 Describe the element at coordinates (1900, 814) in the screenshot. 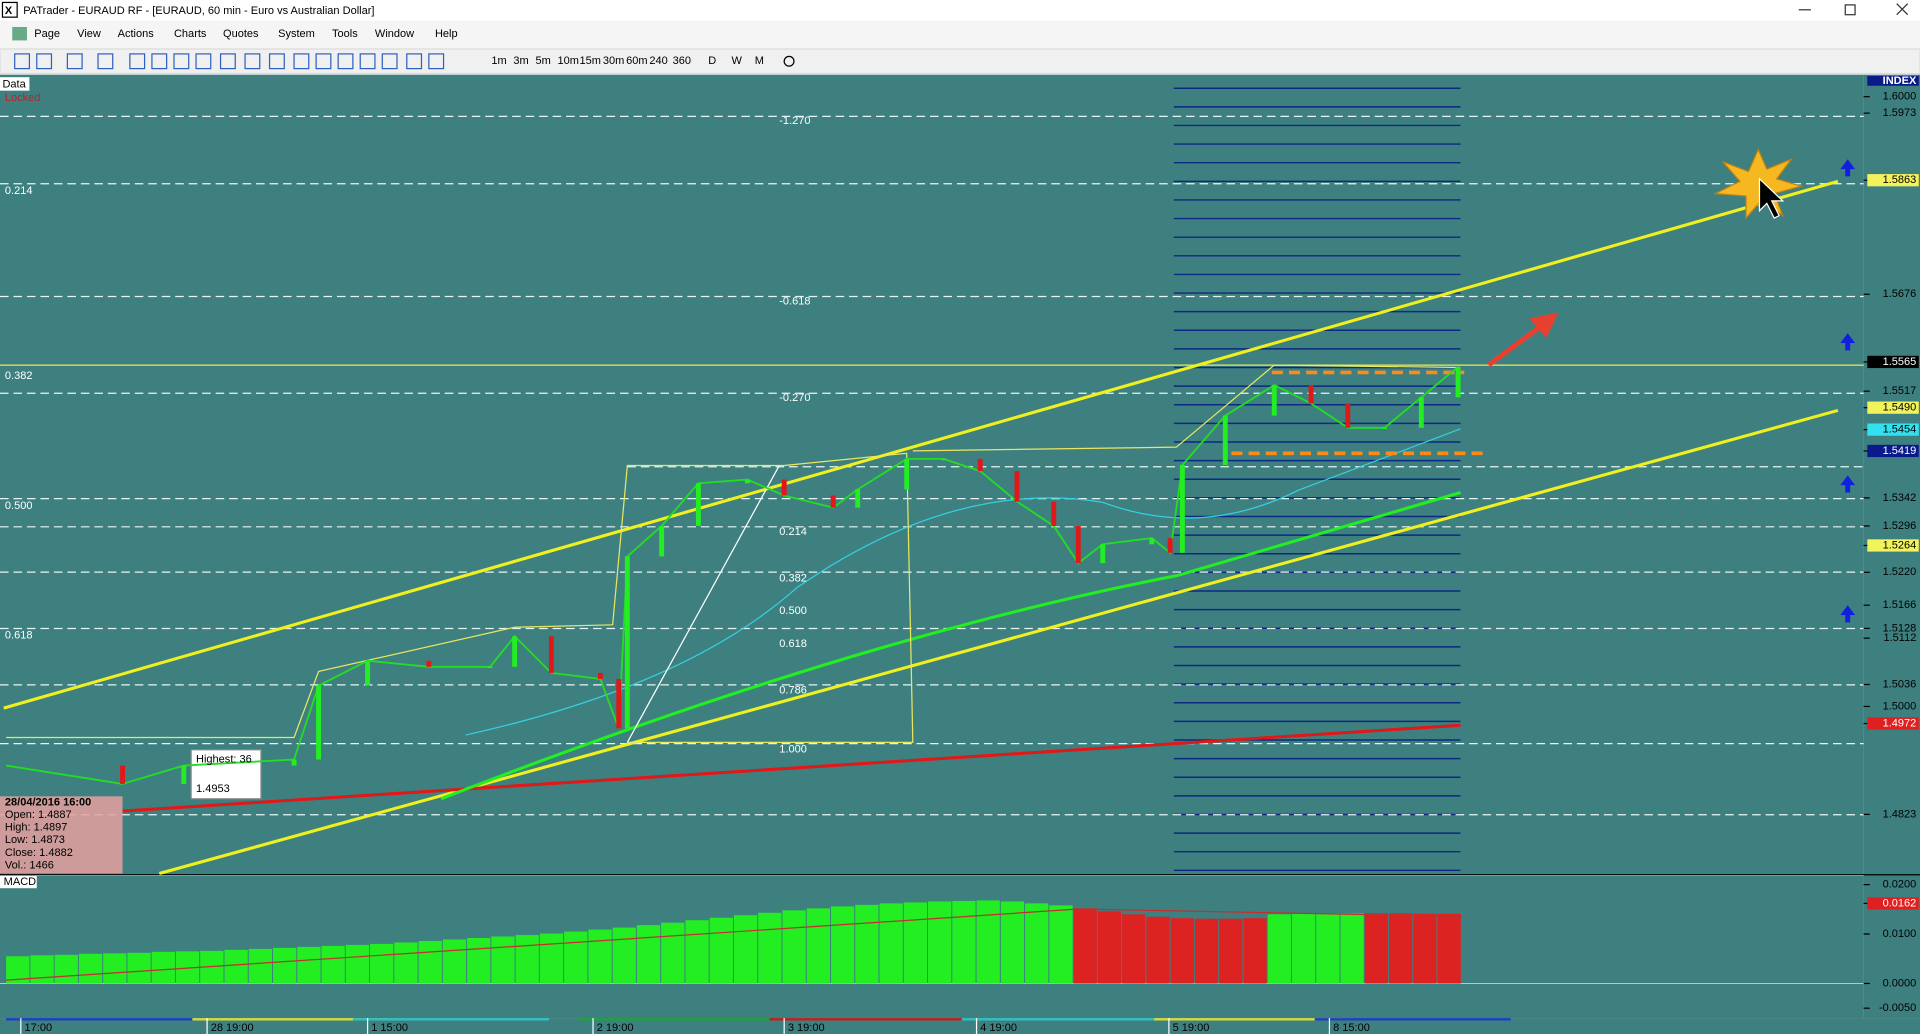

I see `y-tick-label: 1.4823` at that location.